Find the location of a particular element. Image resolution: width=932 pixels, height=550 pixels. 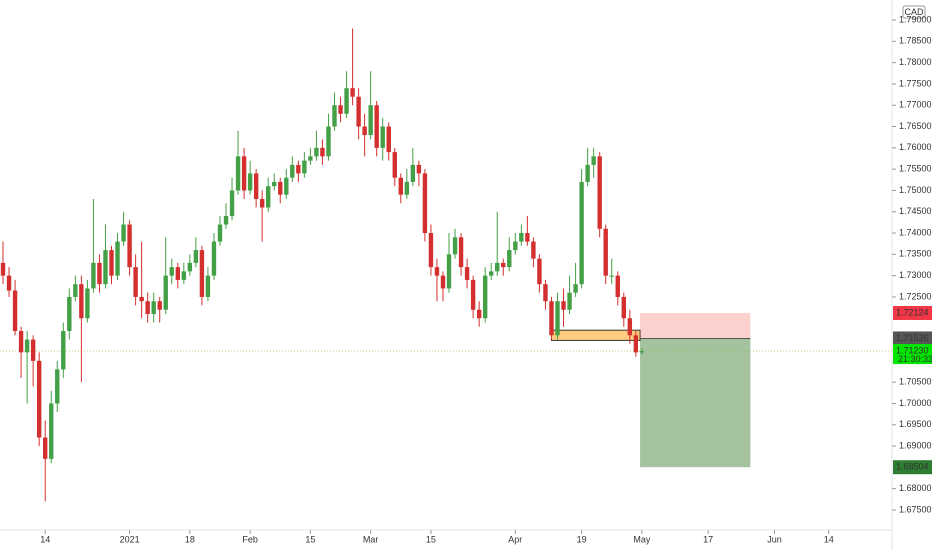

entry-tag-label: 1.71526 is located at coordinates (912, 338).